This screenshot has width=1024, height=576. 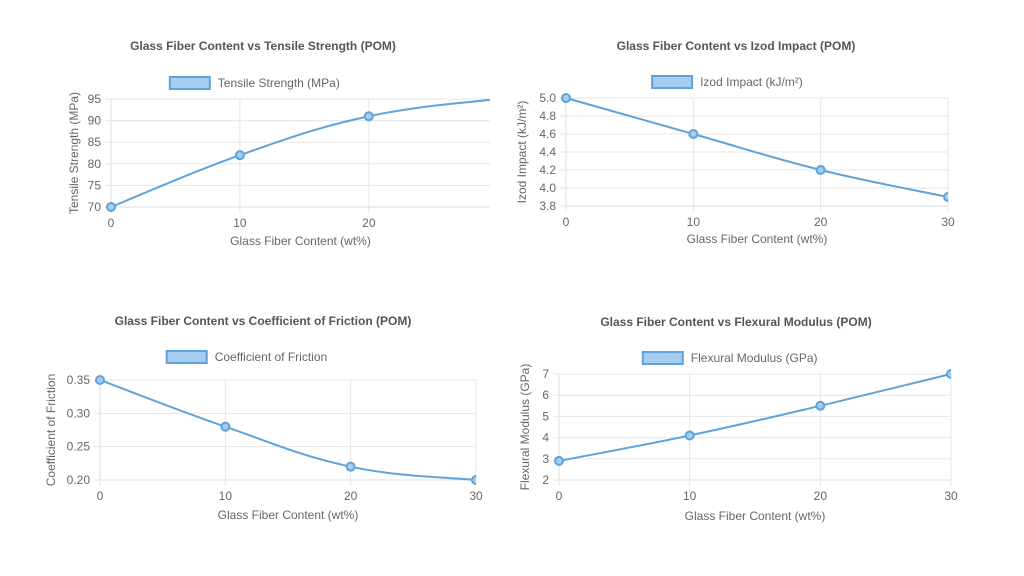 What do you see at coordinates (545, 459) in the screenshot?
I see `y-tick-label: 3` at bounding box center [545, 459].